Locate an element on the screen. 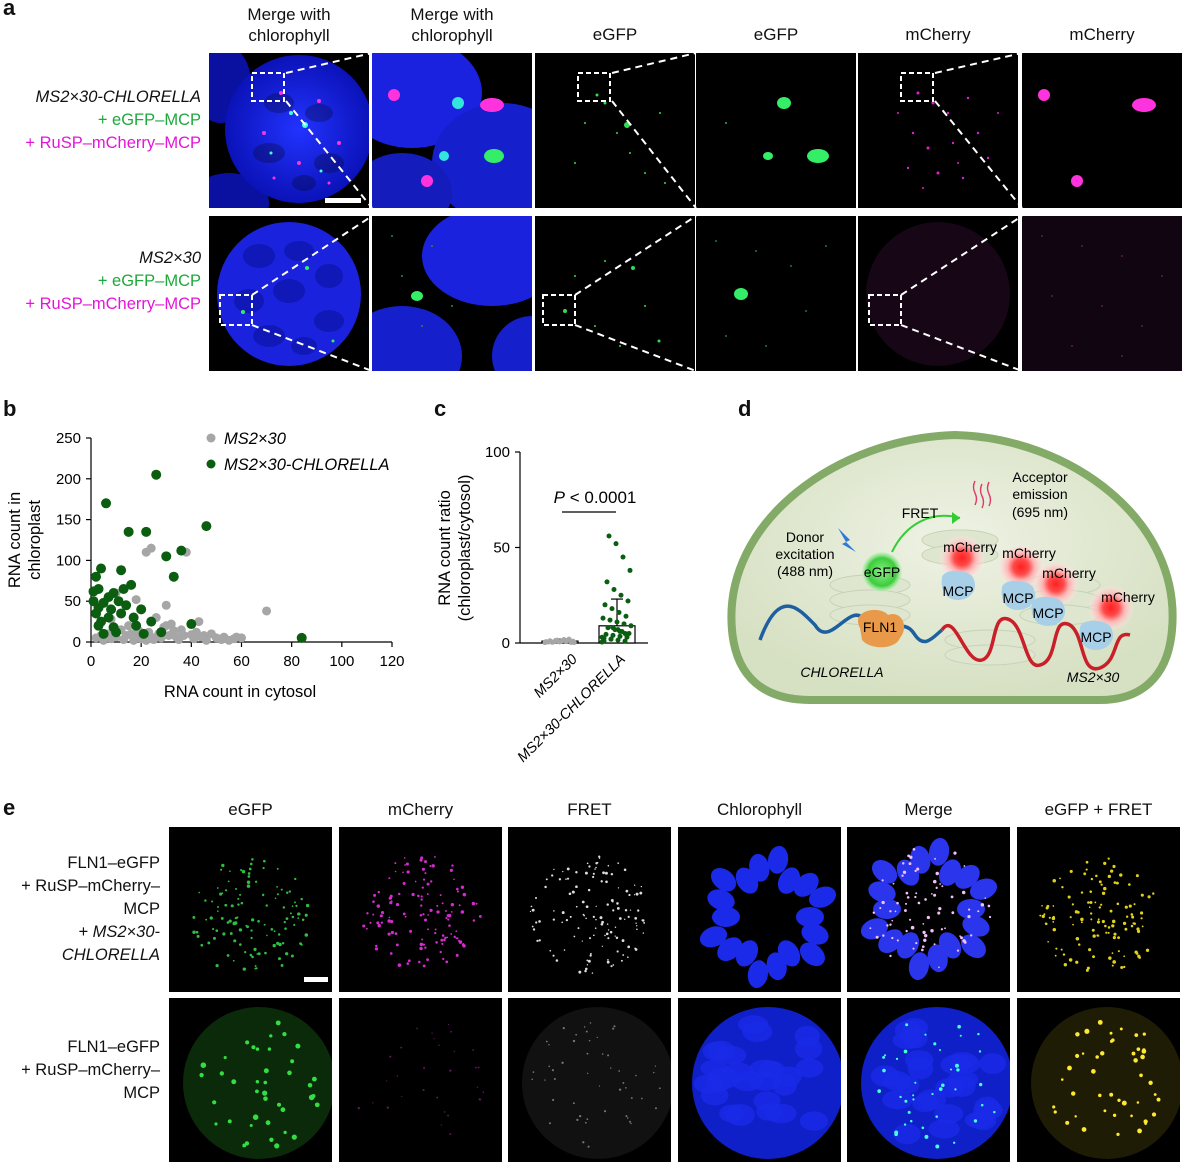  panel-a-header-3: eGFP is located at coordinates (615, 34).